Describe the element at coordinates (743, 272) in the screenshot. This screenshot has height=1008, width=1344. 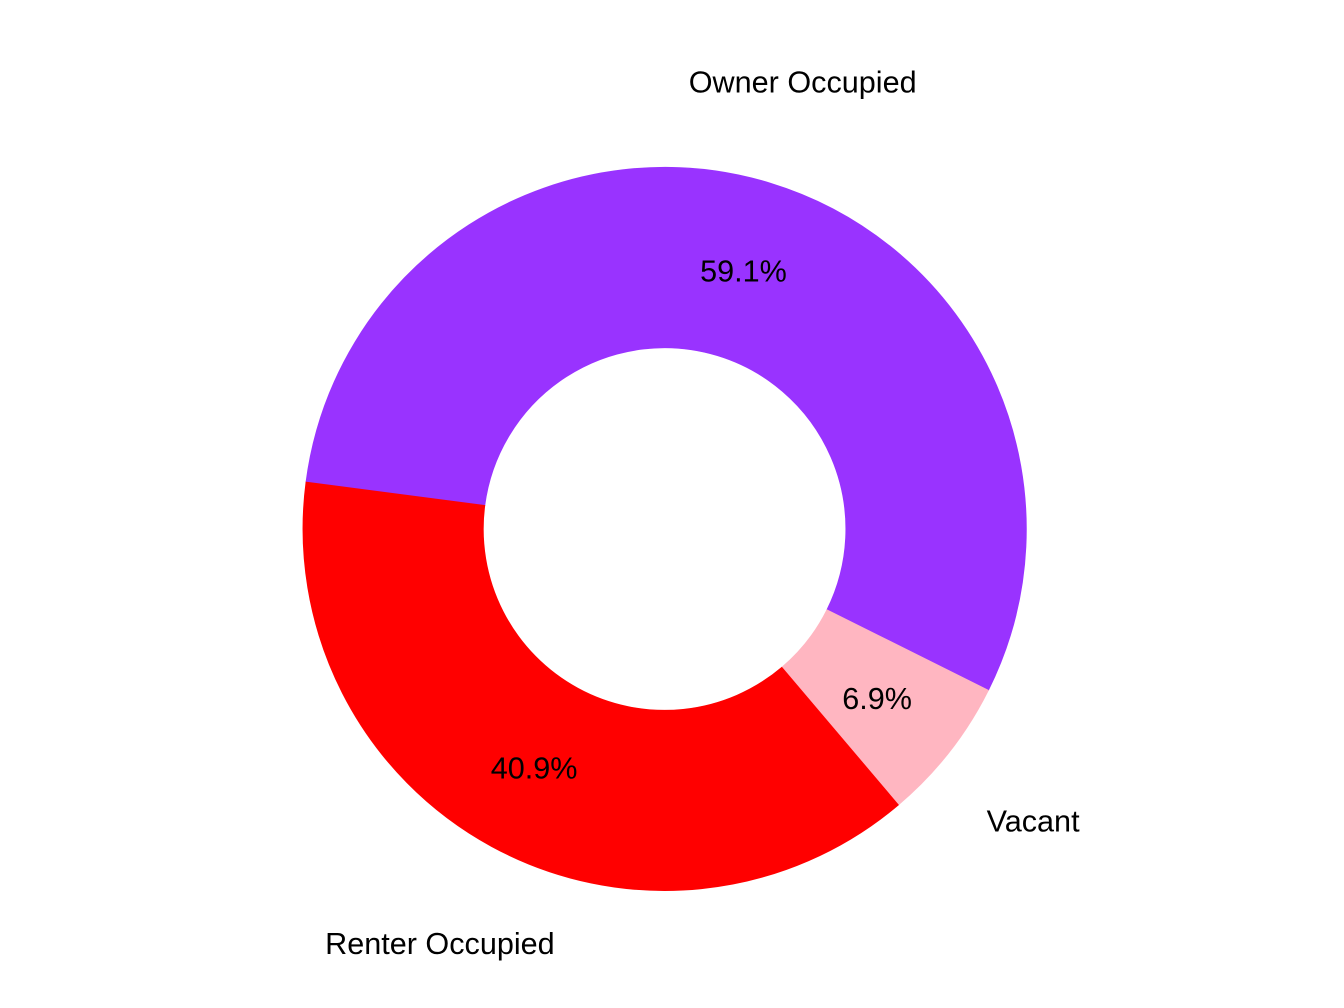
I see `svg-text: 59.1%` at that location.